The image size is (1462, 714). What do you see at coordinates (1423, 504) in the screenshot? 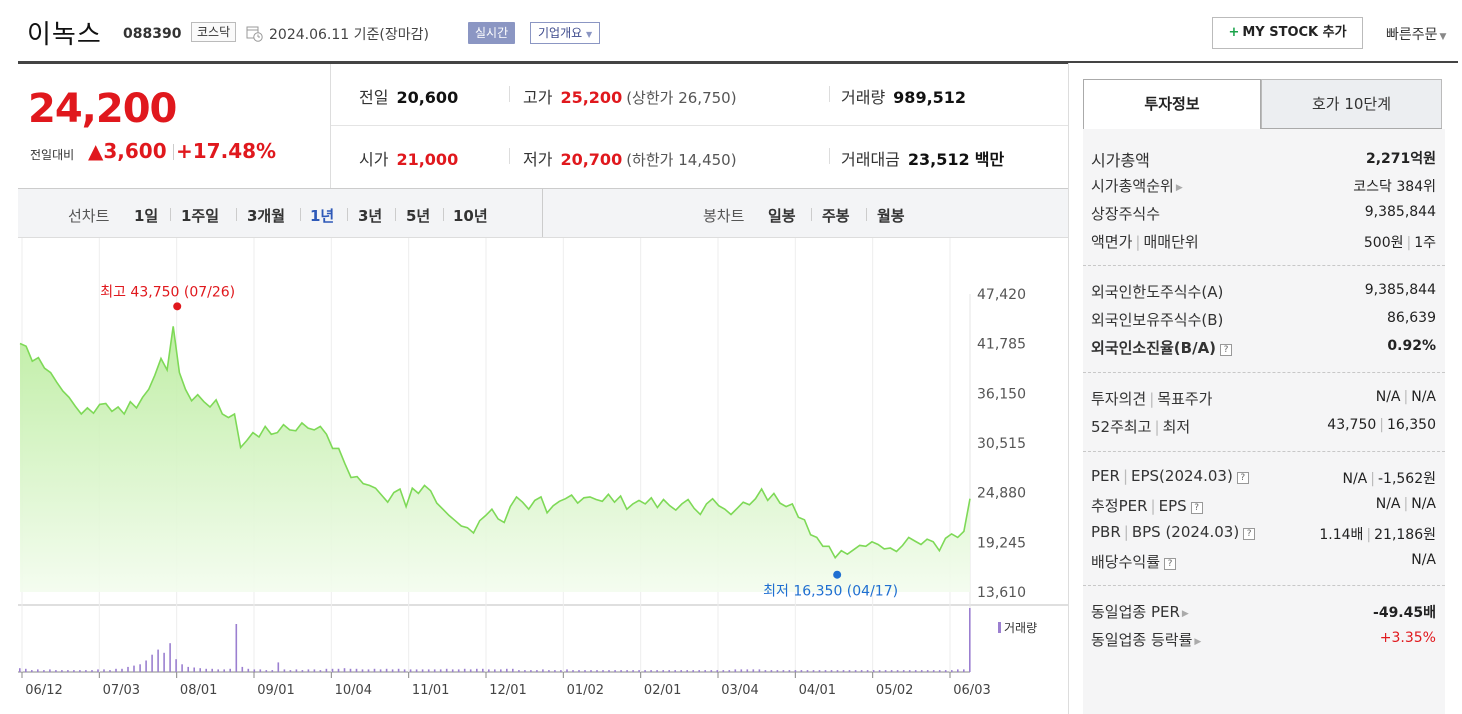
I see `est-eps-value: N/A` at bounding box center [1423, 504].